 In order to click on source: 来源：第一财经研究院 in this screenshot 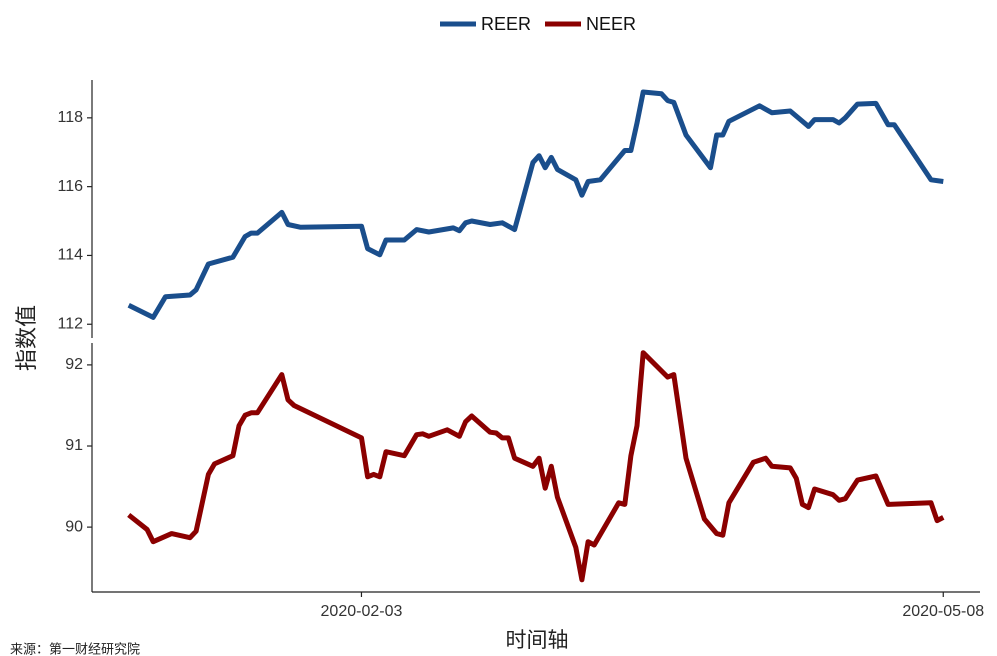, I will do `click(75, 649)`.